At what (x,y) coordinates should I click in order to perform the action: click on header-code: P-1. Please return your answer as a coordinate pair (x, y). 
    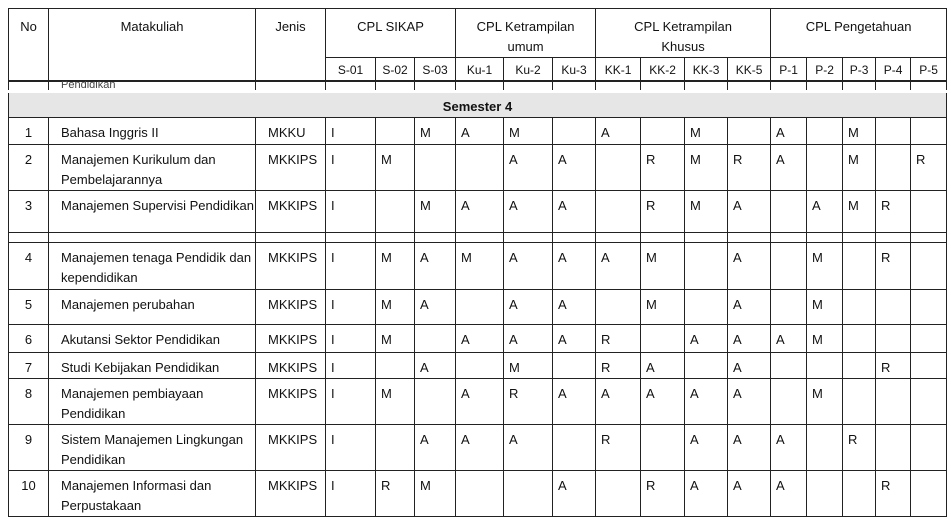
    Looking at the image, I should click on (789, 69).